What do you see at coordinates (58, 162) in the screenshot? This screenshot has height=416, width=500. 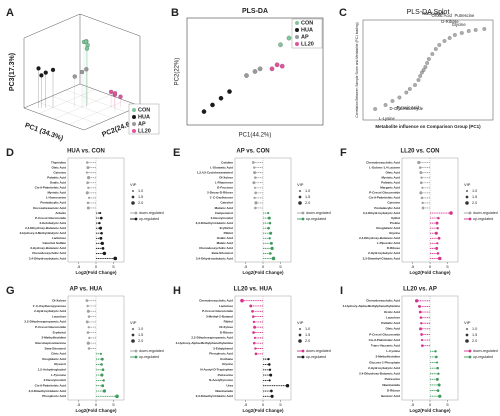 I see `row-label: Thymidine` at bounding box center [58, 162].